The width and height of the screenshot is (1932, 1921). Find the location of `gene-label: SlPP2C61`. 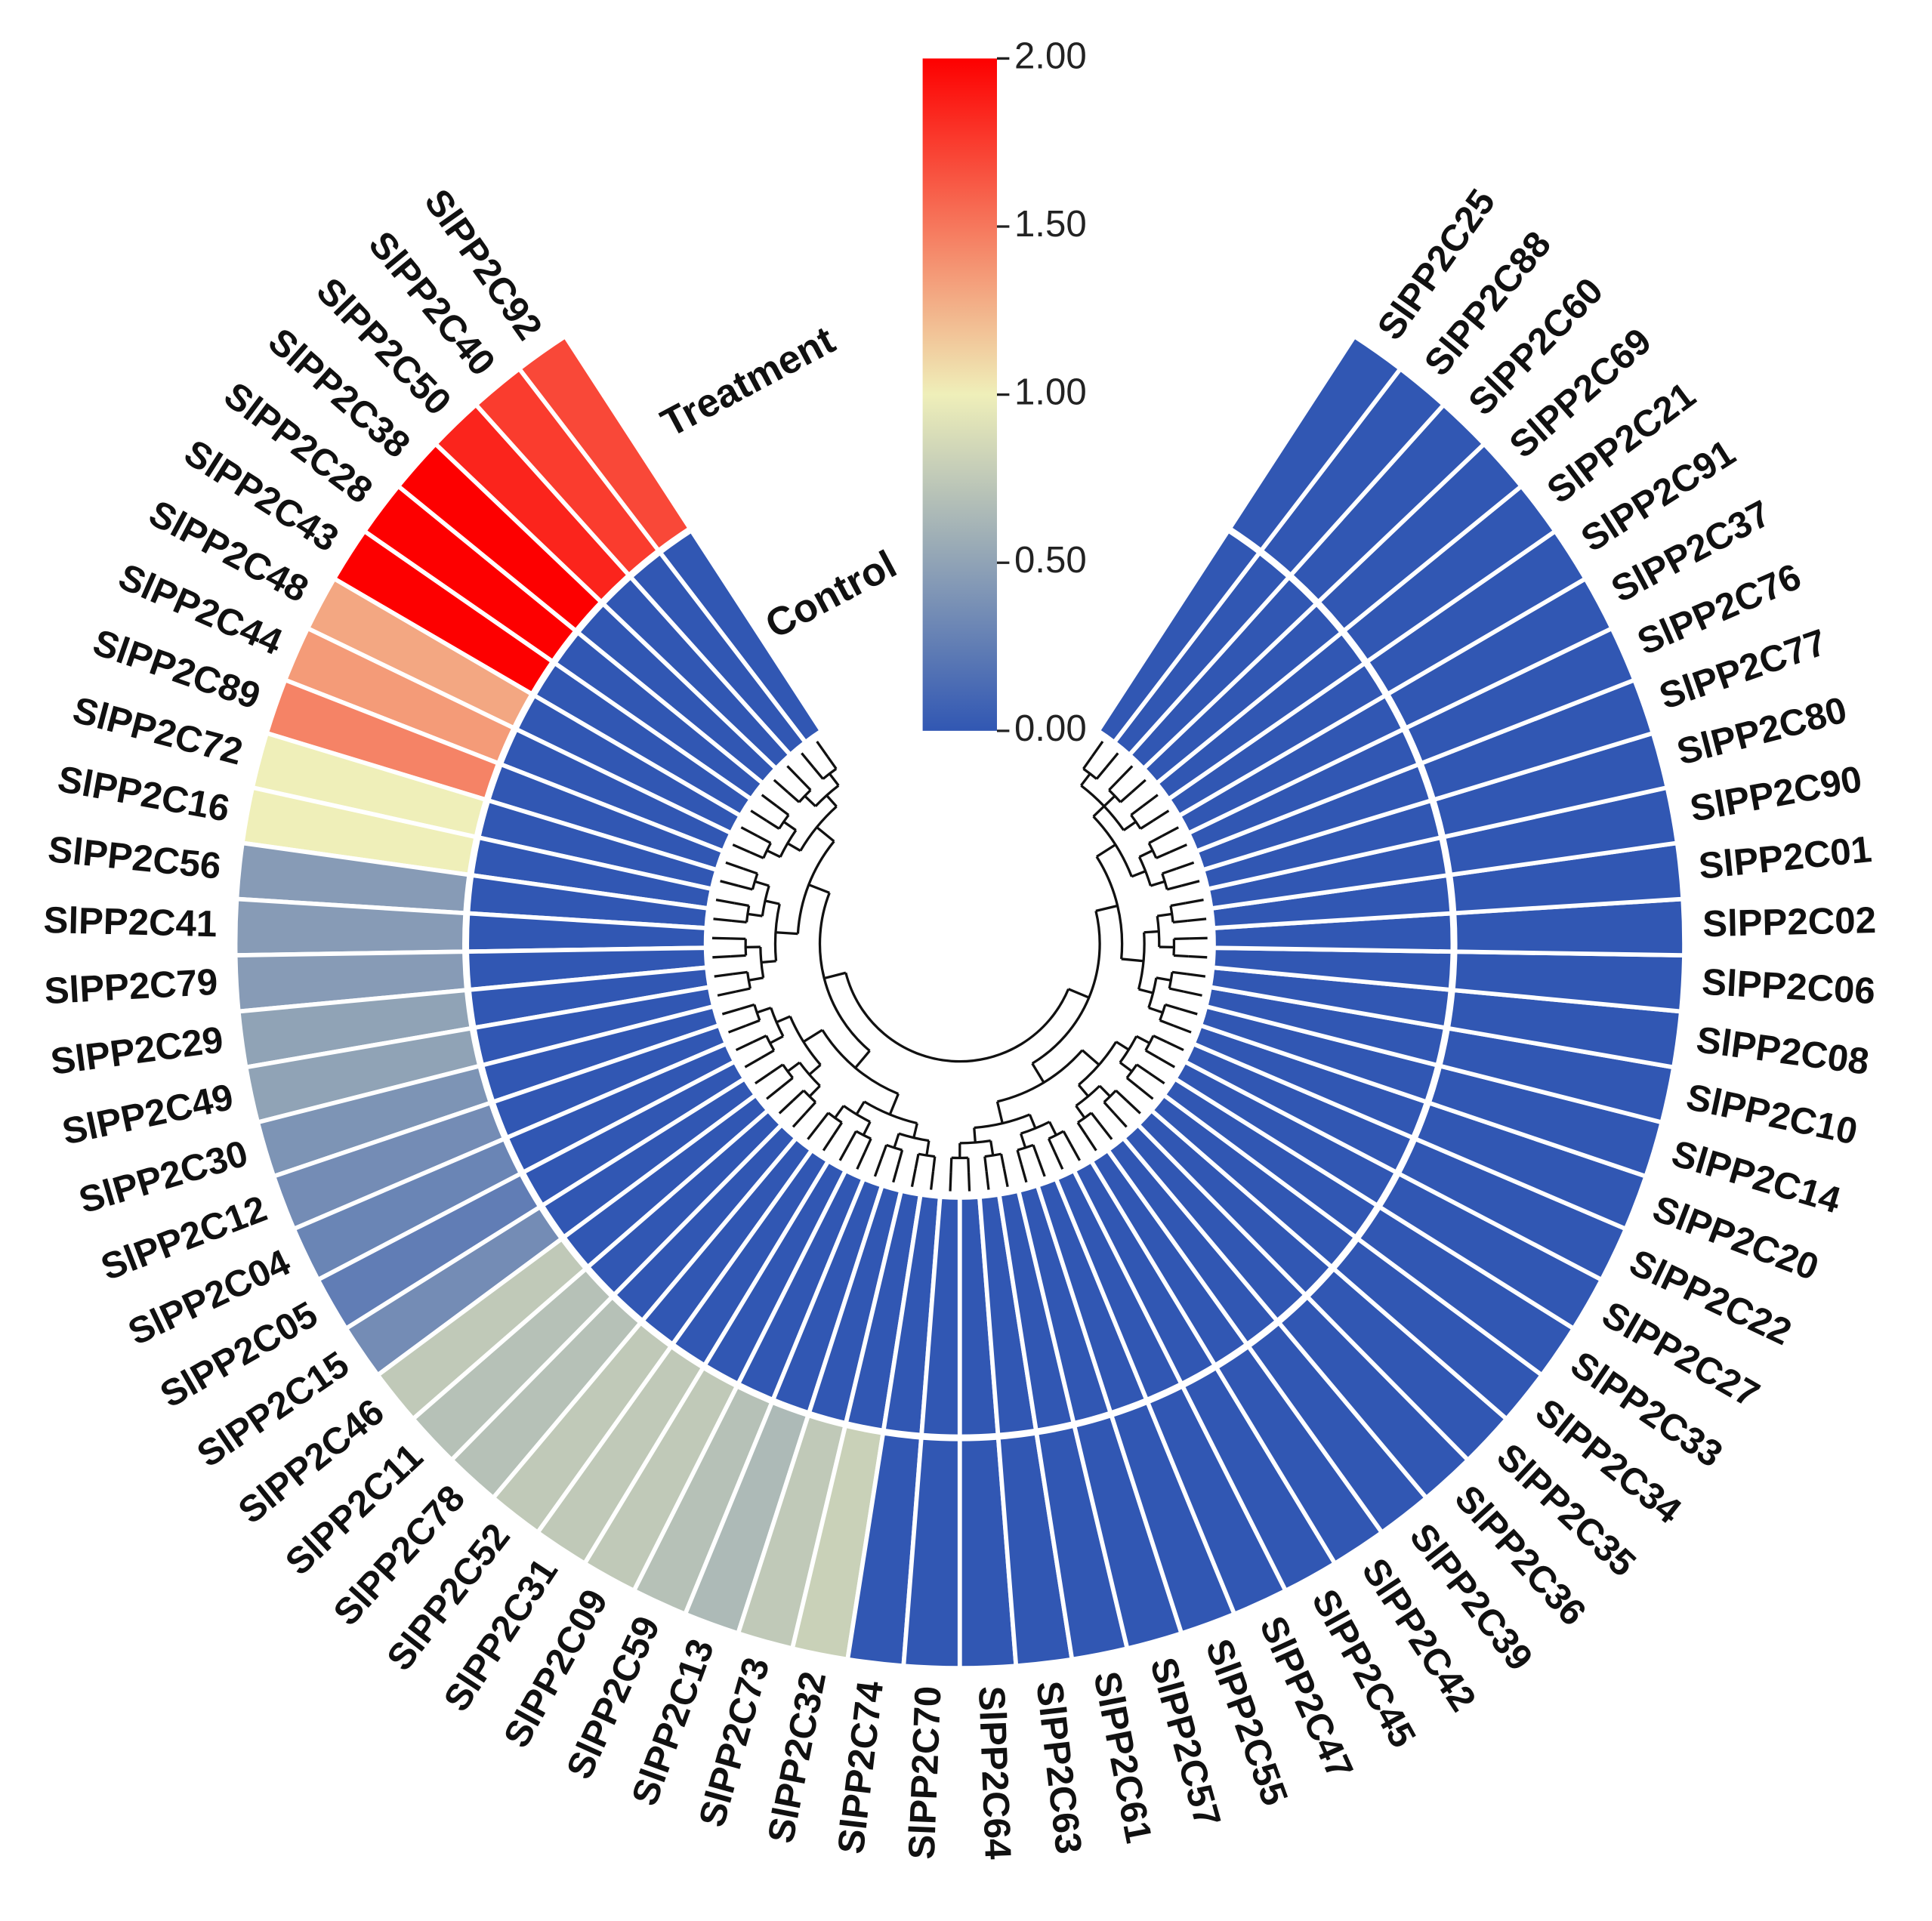

gene-label: SlPP2C61 is located at coordinates (1122, 1757).